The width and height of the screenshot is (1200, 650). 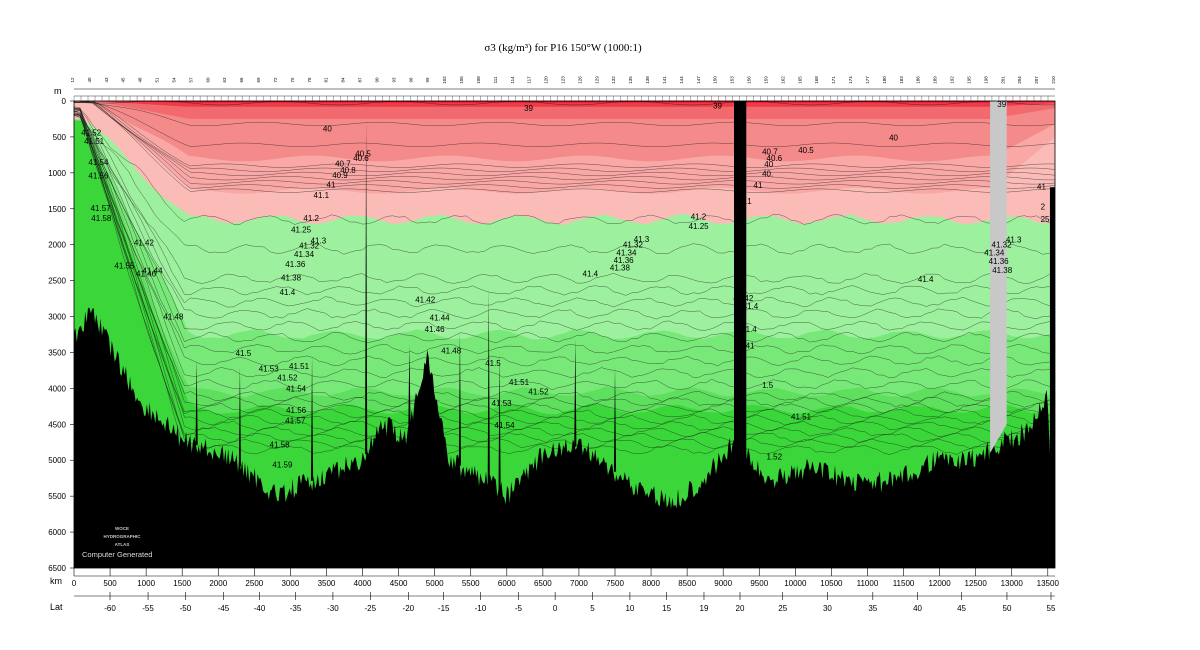 I want to click on km-tick-label: 2000, so click(x=218, y=583).